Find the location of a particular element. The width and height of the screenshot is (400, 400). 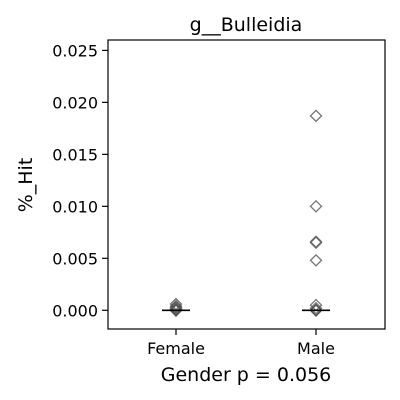

chart-title: g__Bulleidia is located at coordinates (246, 25).